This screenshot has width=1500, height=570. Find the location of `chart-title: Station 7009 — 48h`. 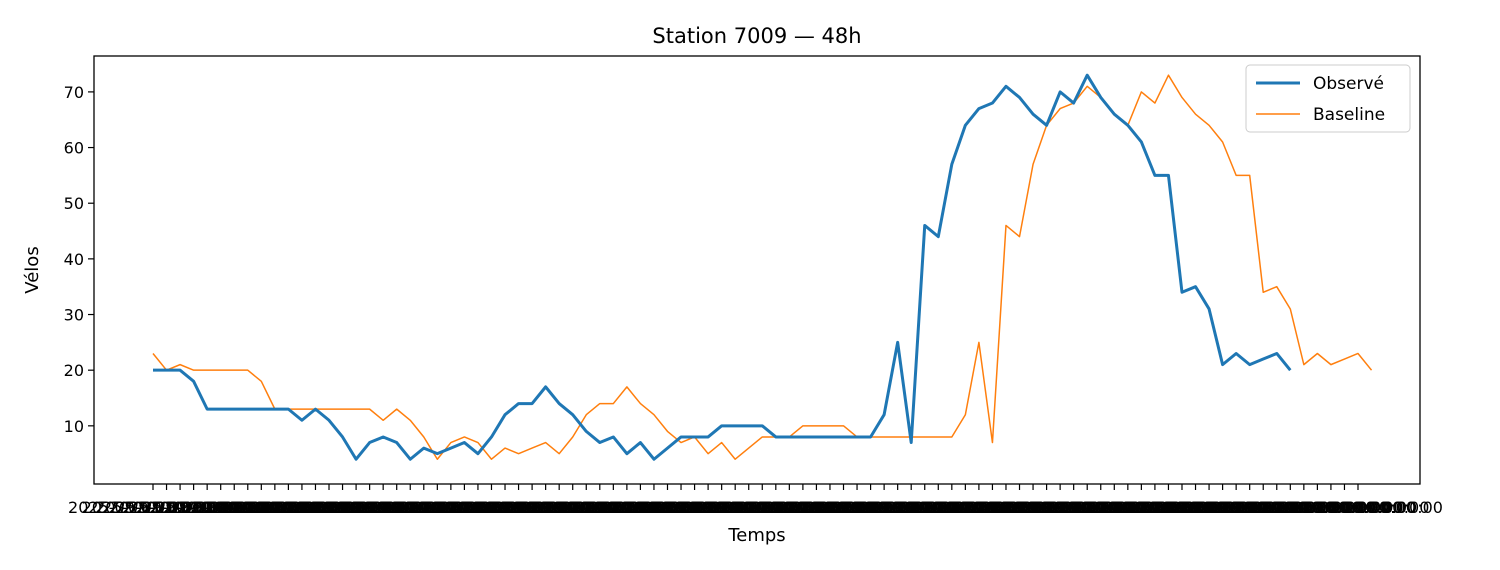

chart-title: Station 7009 — 48h is located at coordinates (756, 36).